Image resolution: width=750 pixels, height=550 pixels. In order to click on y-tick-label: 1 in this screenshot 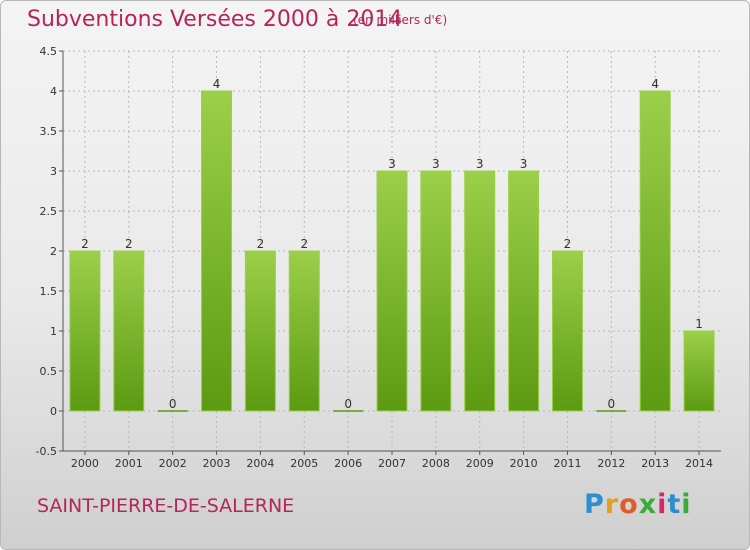, I will do `click(53, 331)`.